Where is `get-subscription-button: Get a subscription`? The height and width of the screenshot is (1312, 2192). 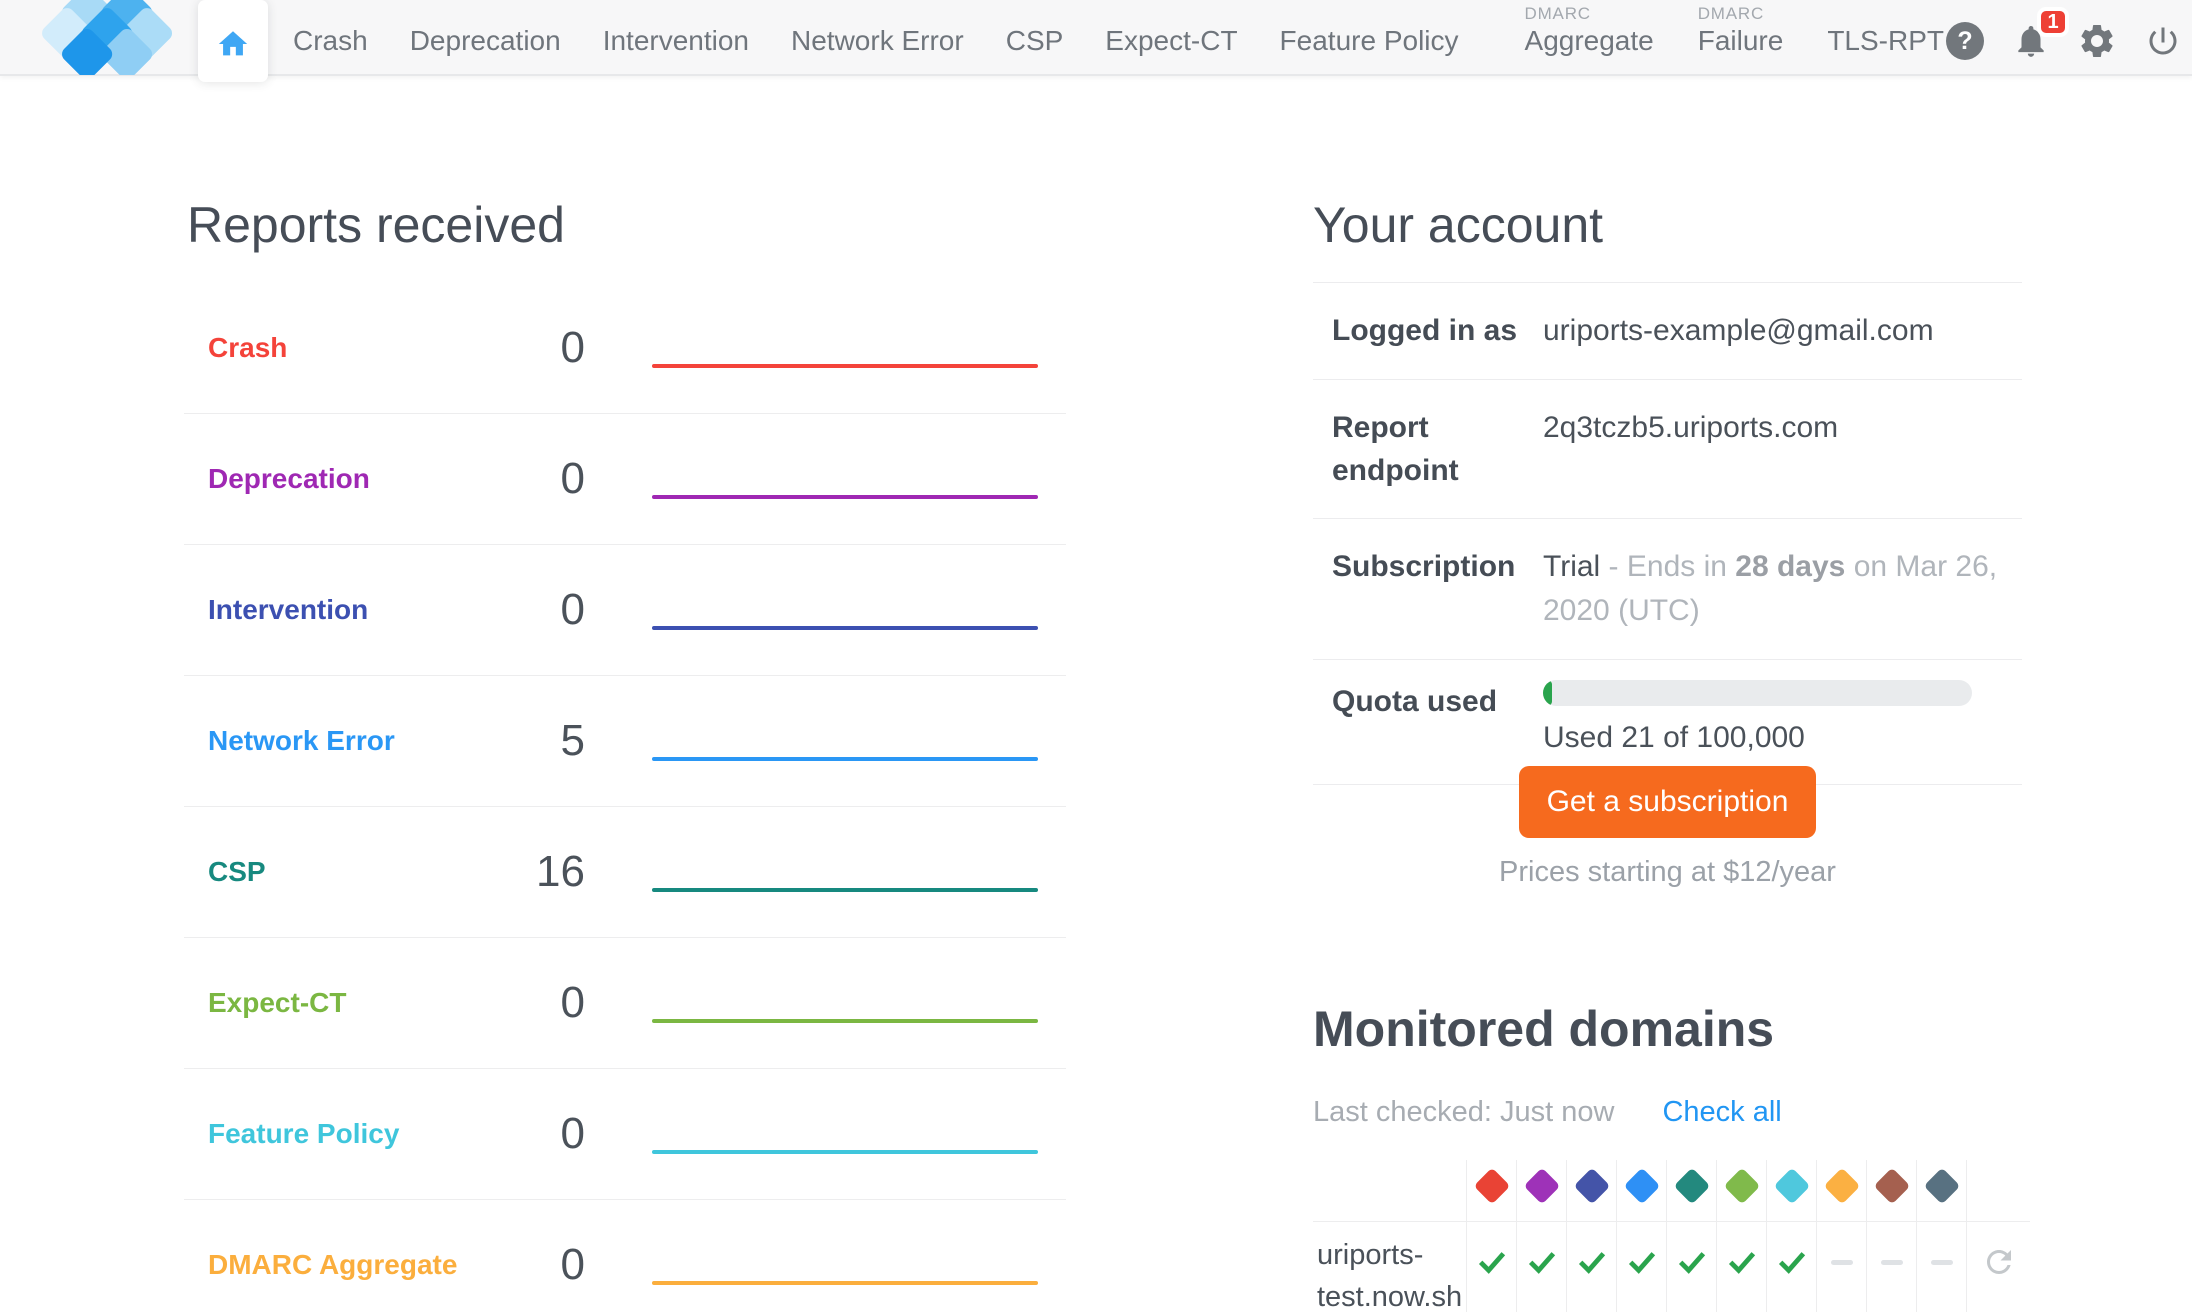
get-subscription-button: Get a subscription is located at coordinates (1667, 802).